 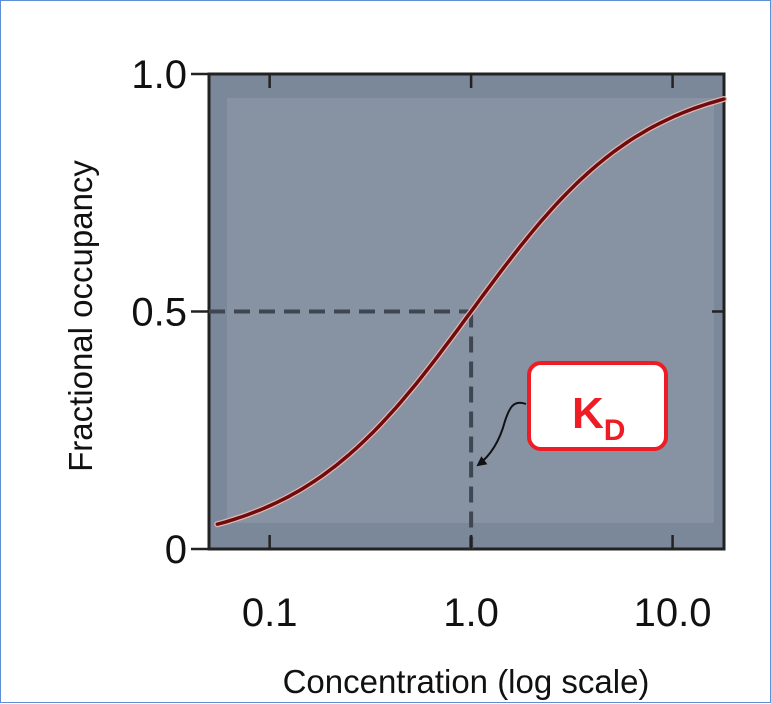 I want to click on y-tick-label: 0, so click(x=176, y=550).